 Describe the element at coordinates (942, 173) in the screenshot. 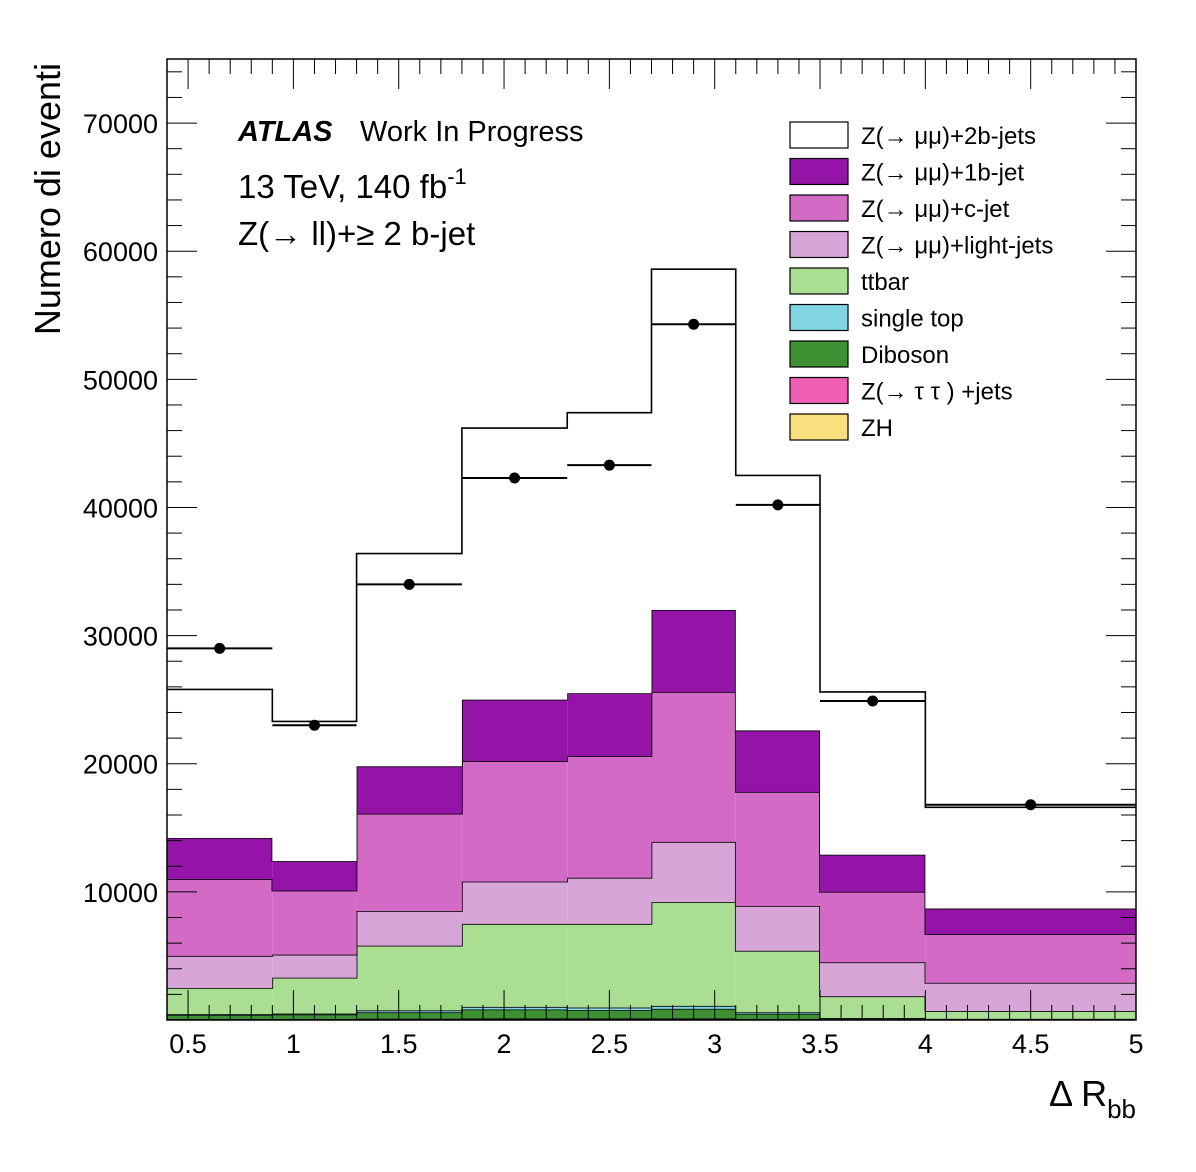

I see `legend-label: Z(→ μμ)+1b-jet` at that location.